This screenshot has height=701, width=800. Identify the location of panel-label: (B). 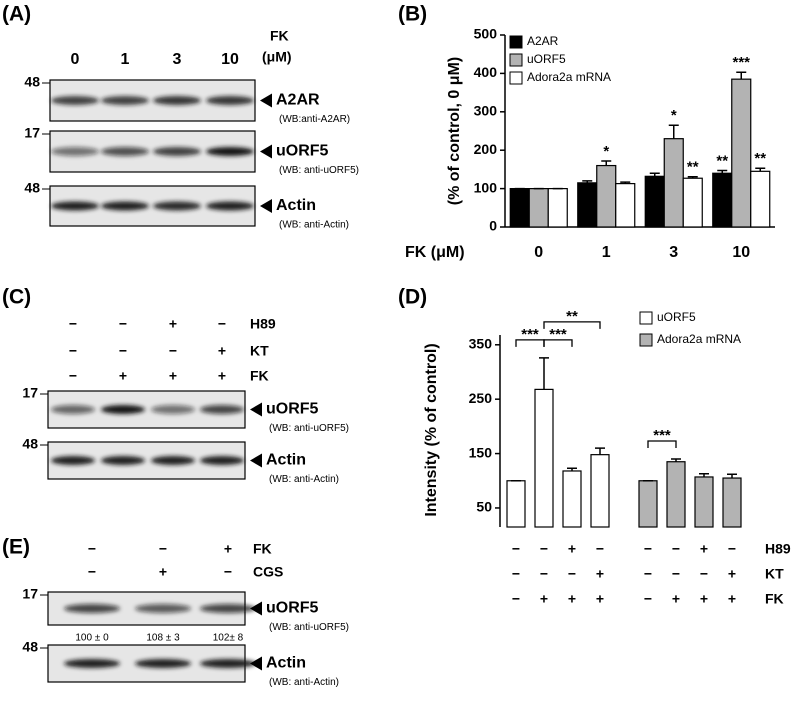
(412, 14).